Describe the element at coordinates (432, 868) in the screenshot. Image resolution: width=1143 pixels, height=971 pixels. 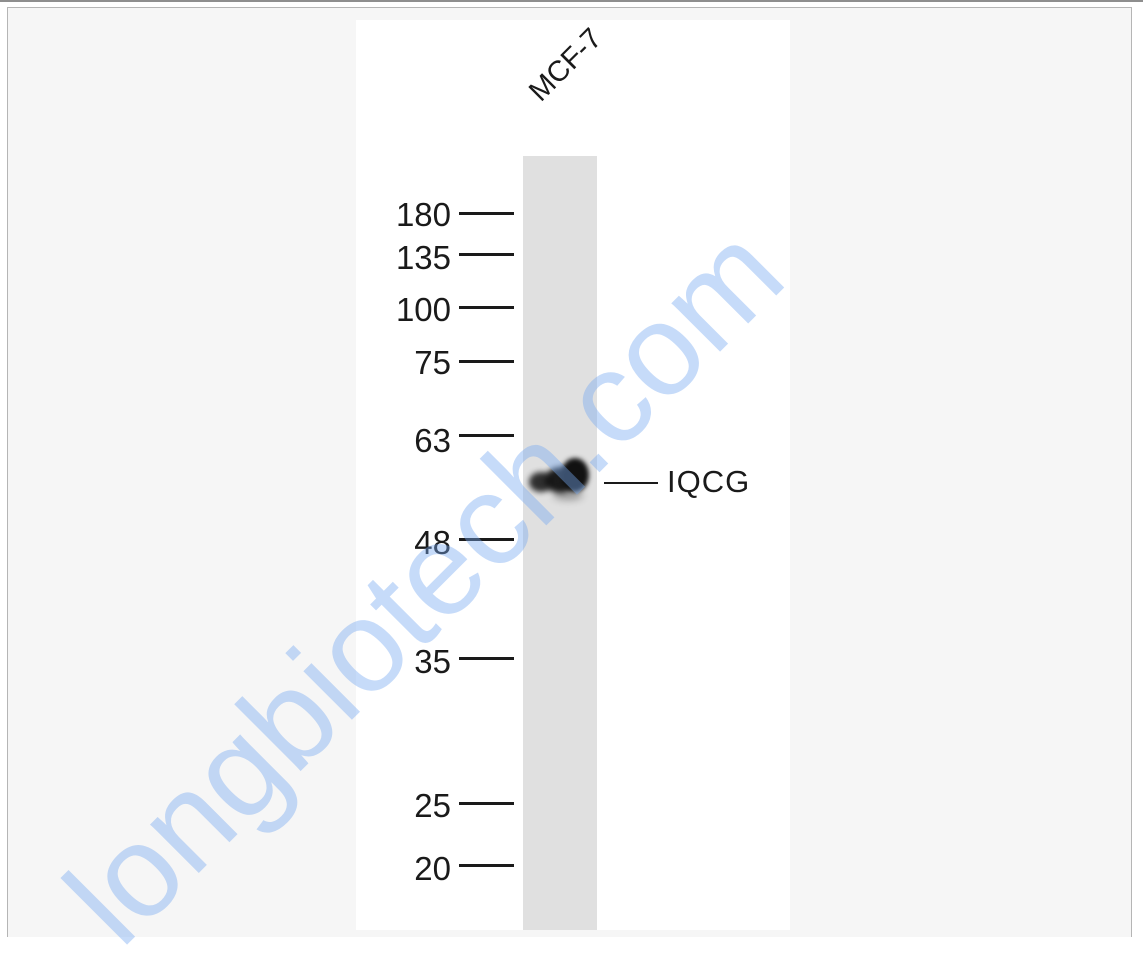
I see `marker-label-20: 20` at that location.